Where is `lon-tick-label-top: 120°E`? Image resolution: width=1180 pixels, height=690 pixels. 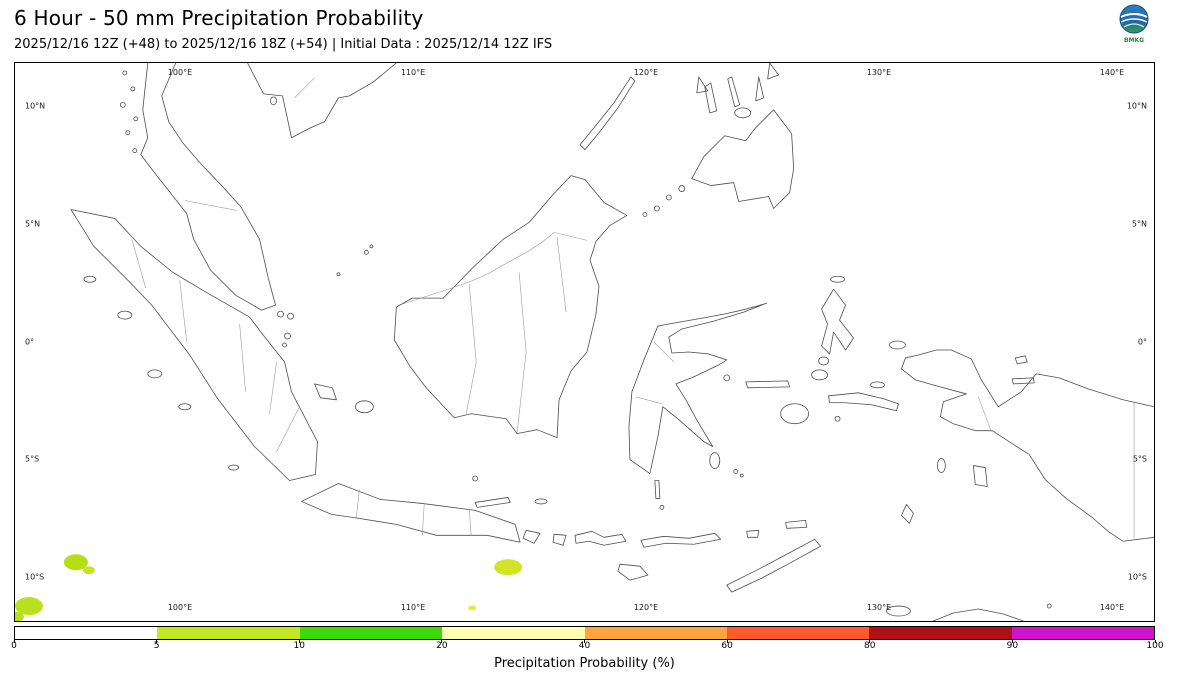 lon-tick-label-top: 120°E is located at coordinates (646, 72).